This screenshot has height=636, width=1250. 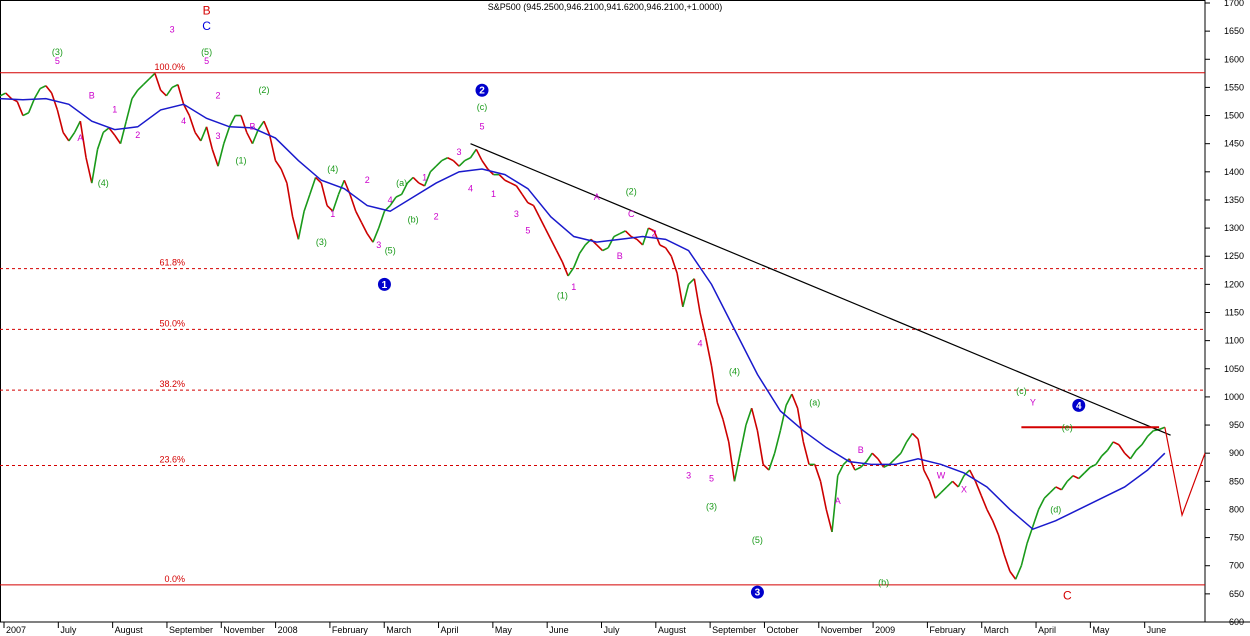 I want to click on x-tick-label: September, so click(x=734, y=630).